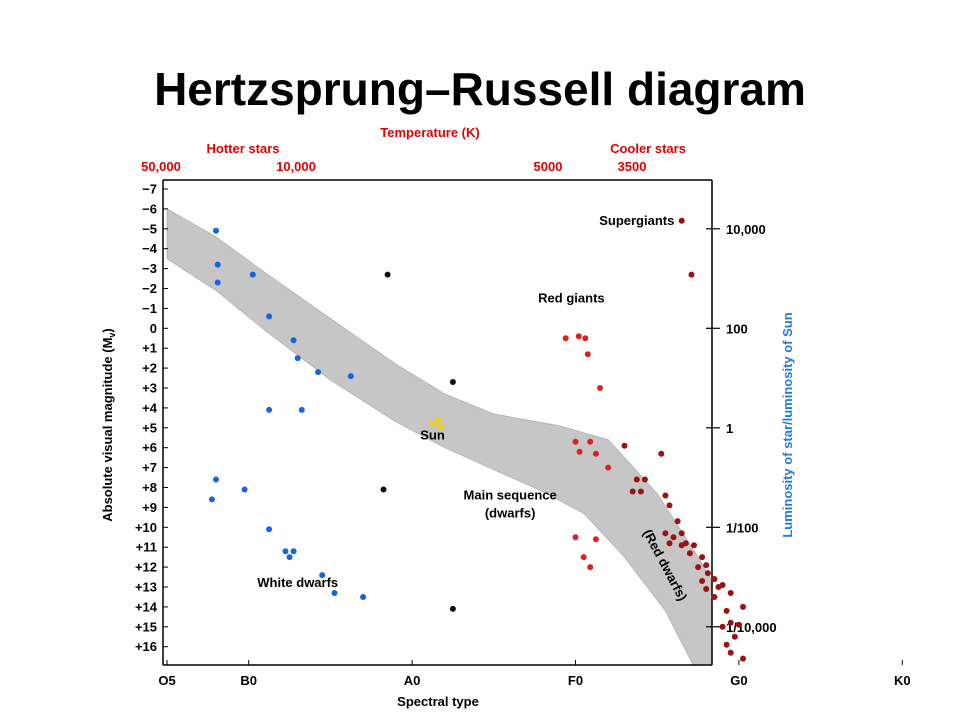 This screenshot has height=720, width=960. What do you see at coordinates (146, 606) in the screenshot?
I see `y-tick-label: +14` at bounding box center [146, 606].